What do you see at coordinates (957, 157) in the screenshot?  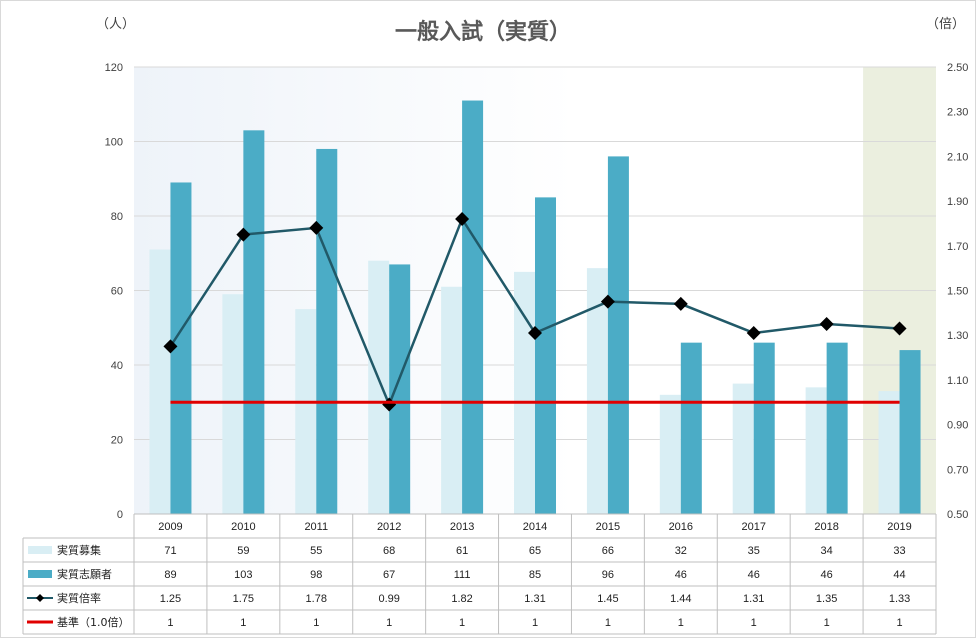 I see `y2-tick-label: 2.10` at bounding box center [957, 157].